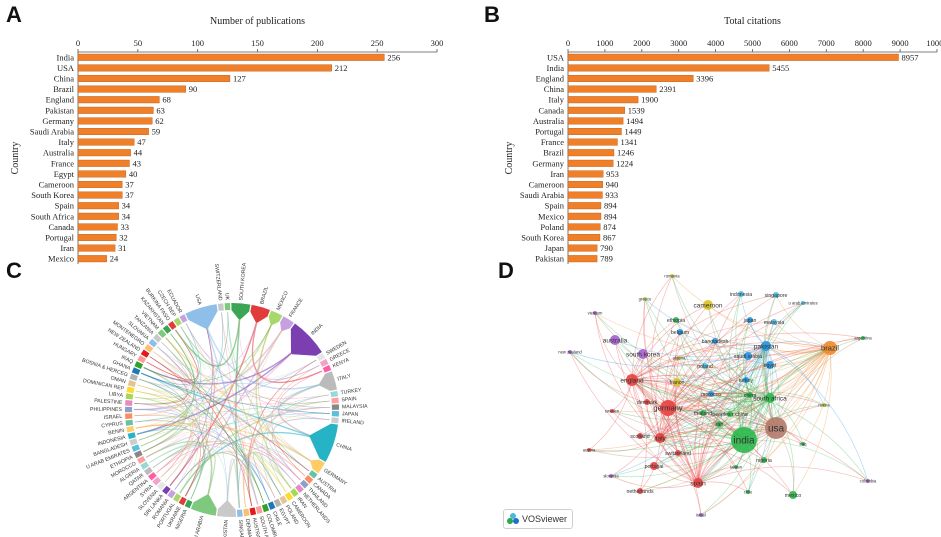 The image size is (941, 537). What do you see at coordinates (98, 206) in the screenshot?
I see `bar-spain` at bounding box center [98, 206].